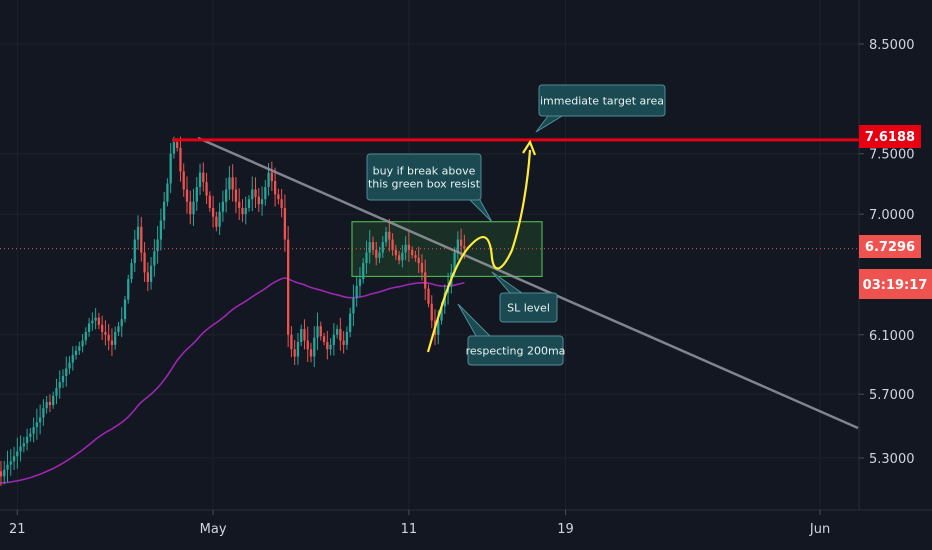 This screenshot has height=550, width=932. What do you see at coordinates (895, 285) in the screenshot?
I see `bar-countdown-label: 03:19:17` at bounding box center [895, 285].